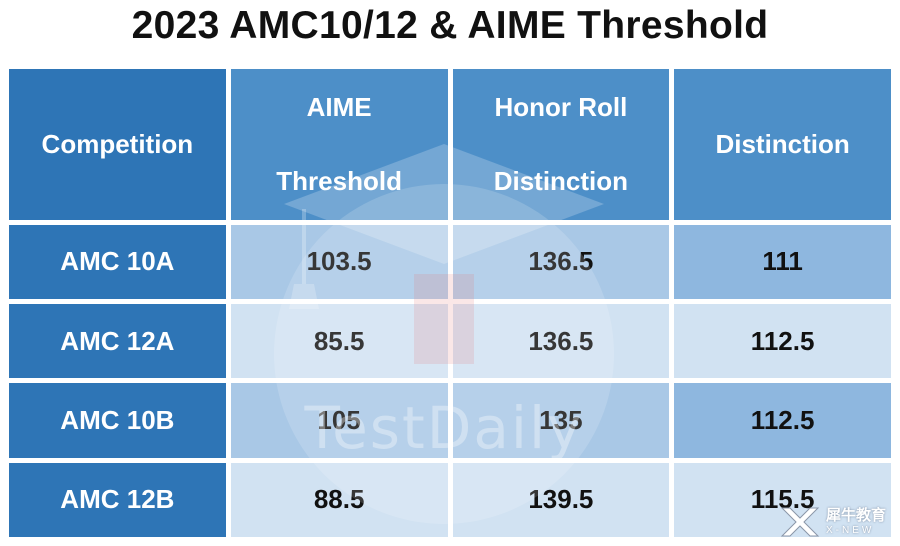  I want to click on header-honor-roll: Honor Roll Distinction, so click(561, 144).